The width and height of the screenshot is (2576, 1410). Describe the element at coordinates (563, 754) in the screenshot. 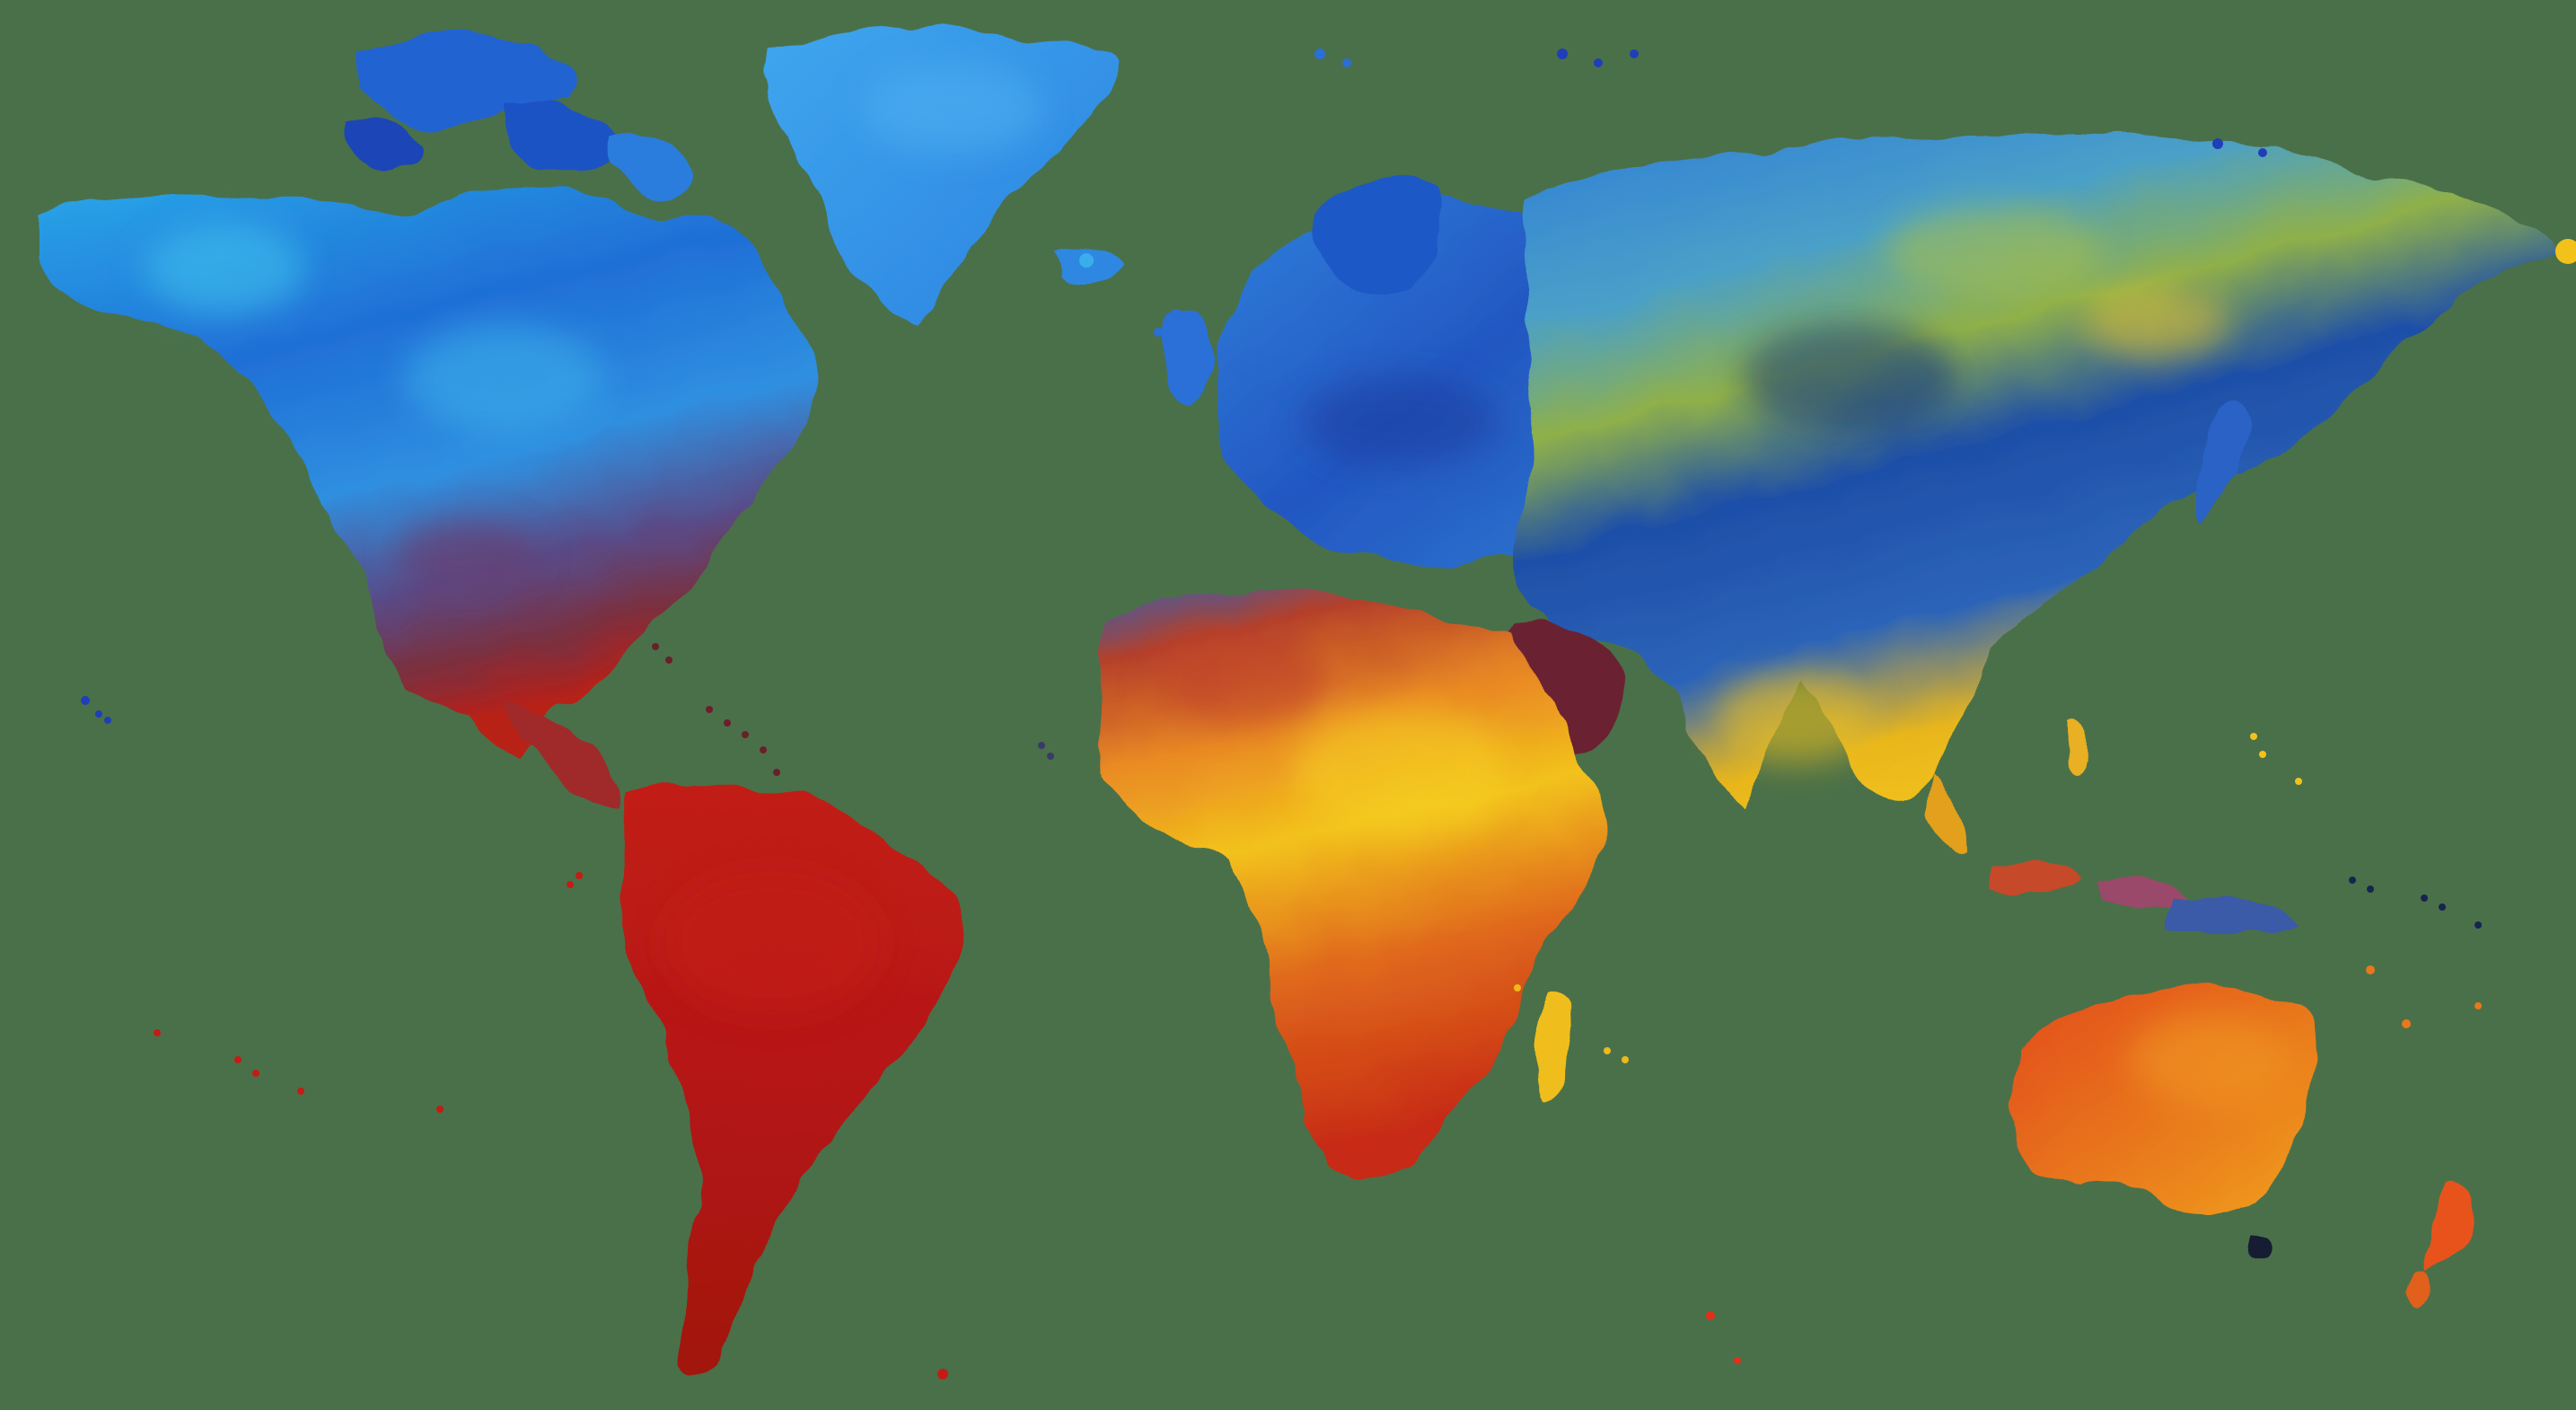

I see `central-america` at that location.